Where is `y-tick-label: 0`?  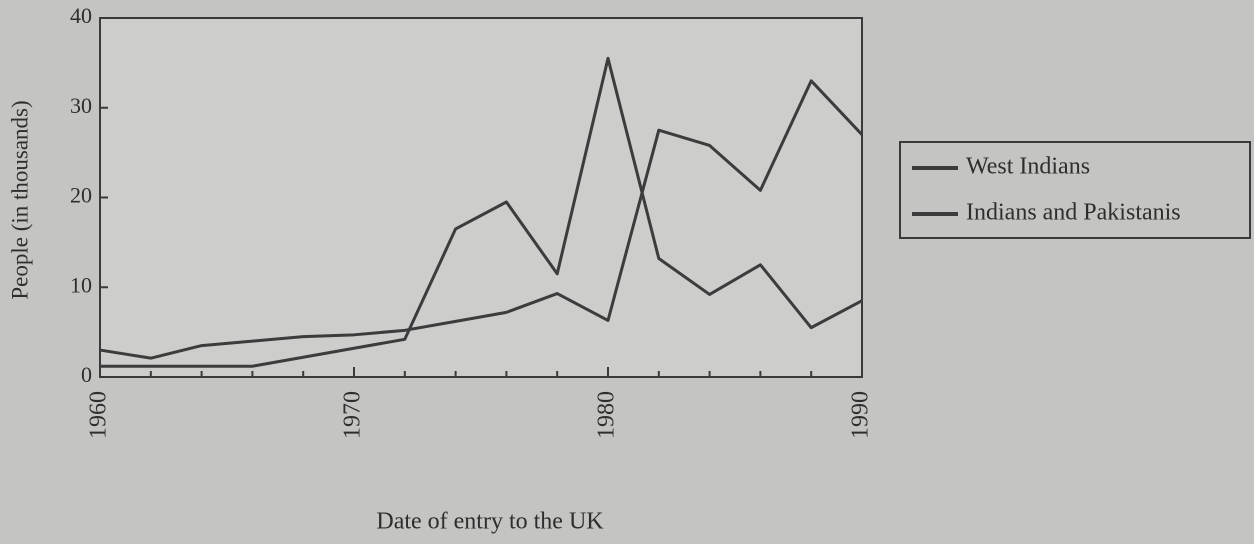
y-tick-label: 0 is located at coordinates (86, 374).